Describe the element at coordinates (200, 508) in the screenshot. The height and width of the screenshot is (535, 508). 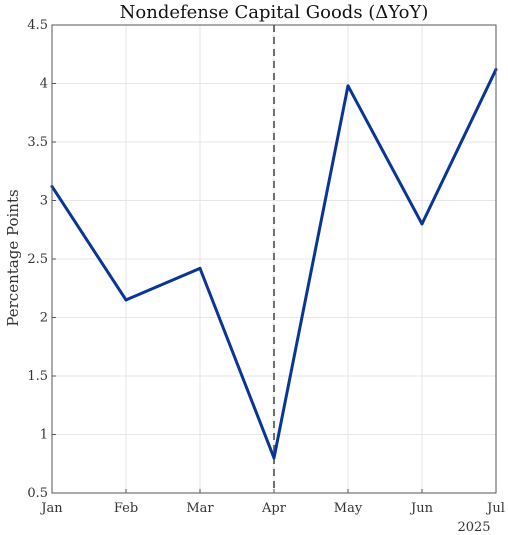
I see `x-tick-label-mar: Mar` at that location.